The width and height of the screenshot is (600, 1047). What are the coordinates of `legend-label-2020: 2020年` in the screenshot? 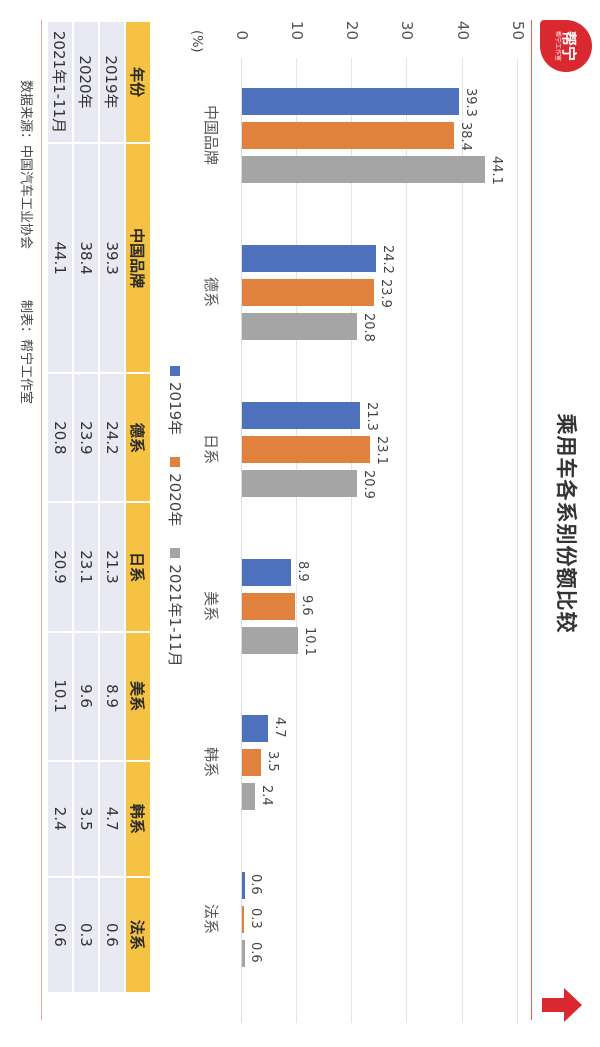 It's located at (175, 500).